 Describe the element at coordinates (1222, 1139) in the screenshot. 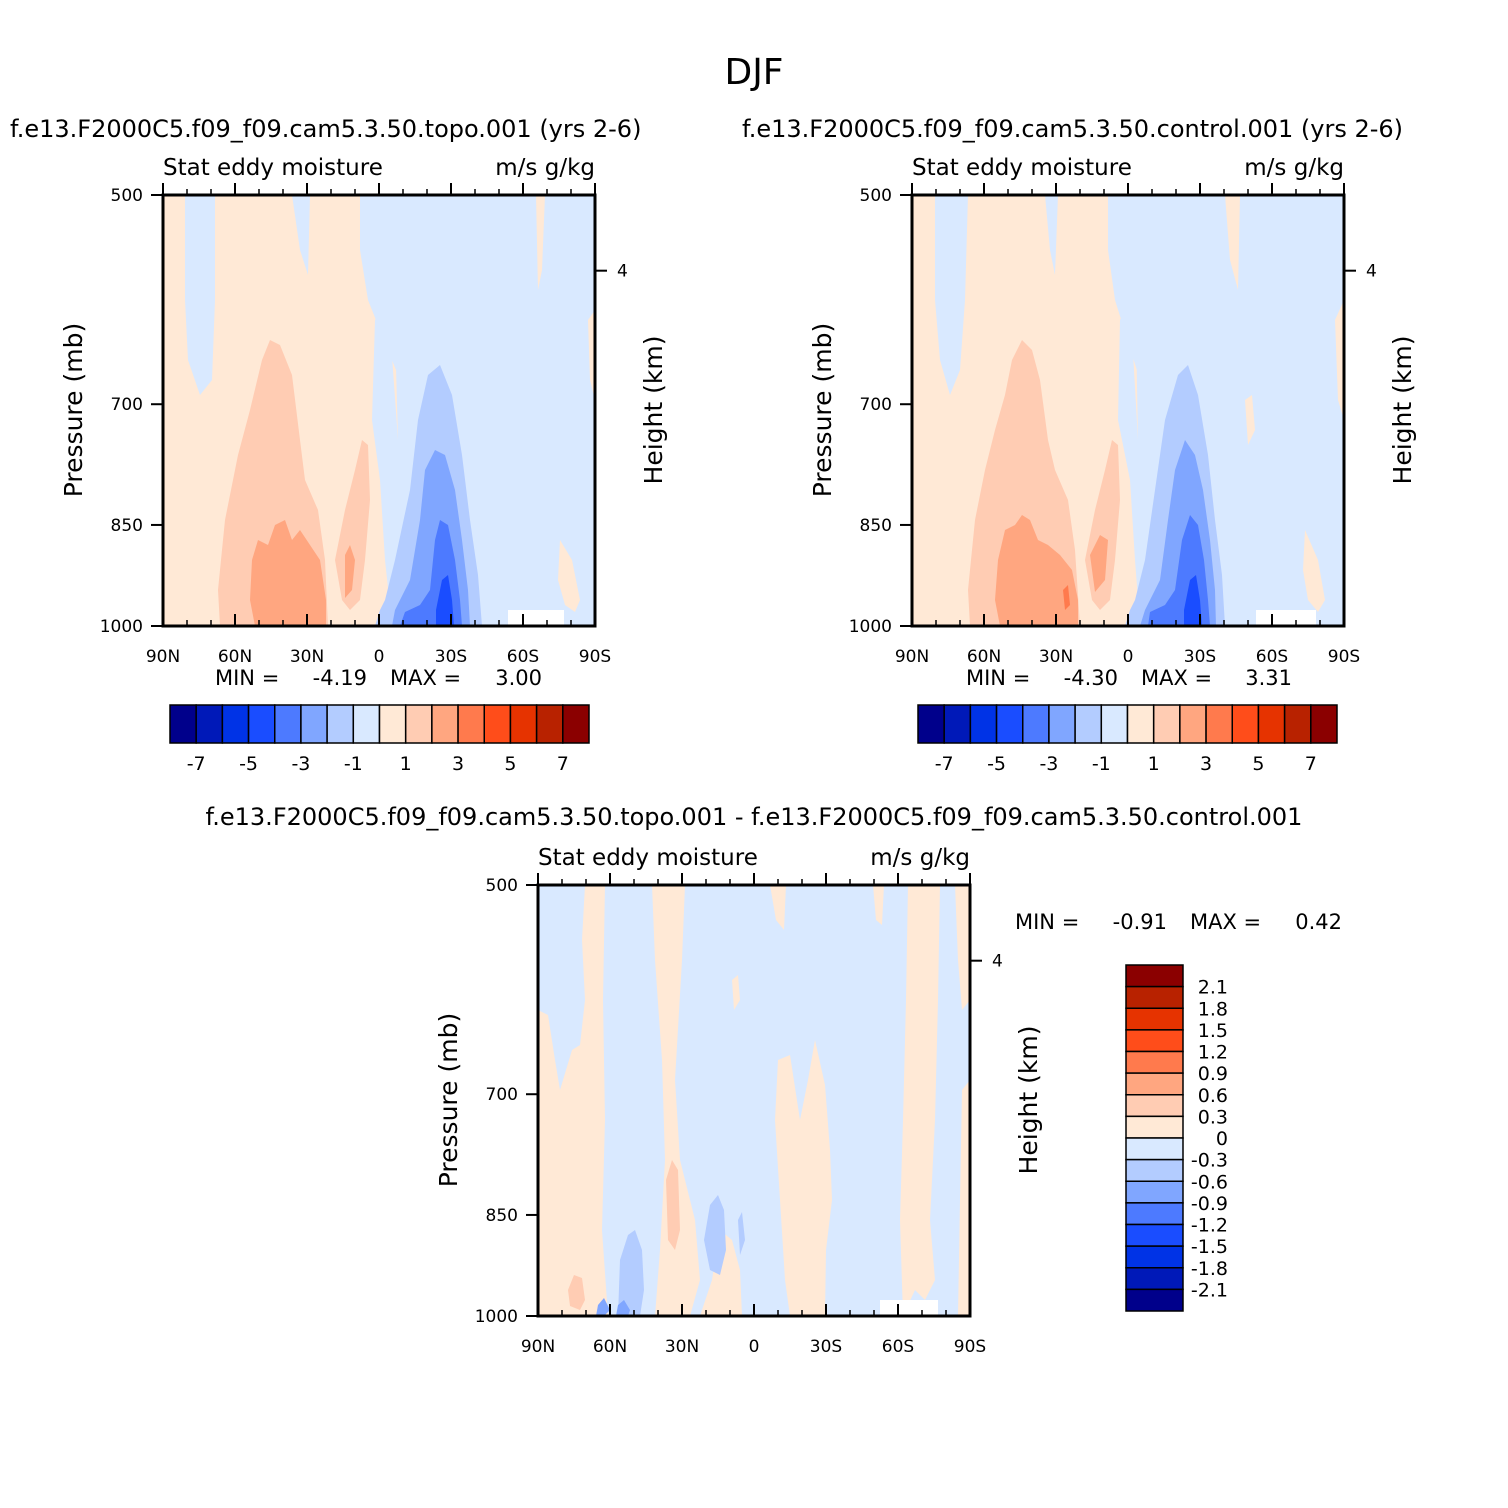

I see `colorbar-label: 0` at that location.